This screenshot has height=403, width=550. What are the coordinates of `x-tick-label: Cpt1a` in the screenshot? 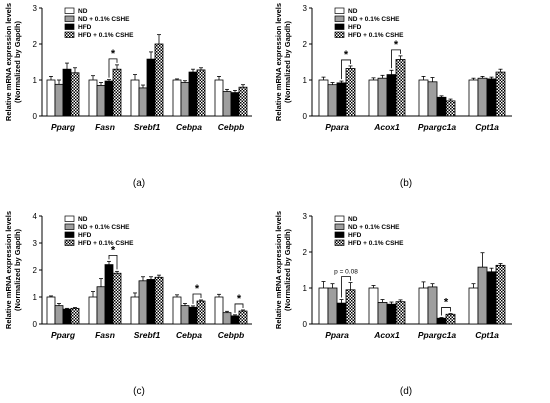 It's located at (487, 127).